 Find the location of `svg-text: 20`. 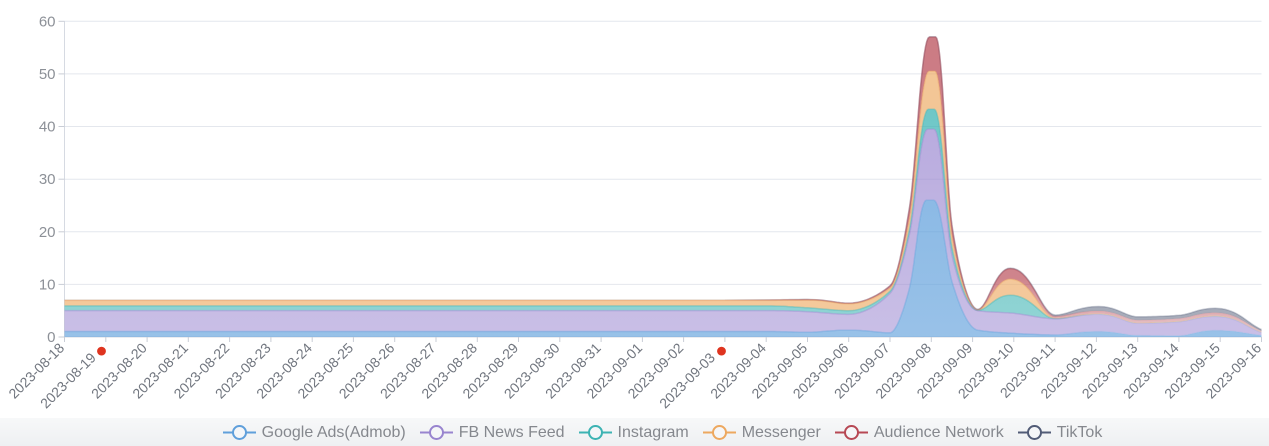

svg-text: 20 is located at coordinates (47, 232).